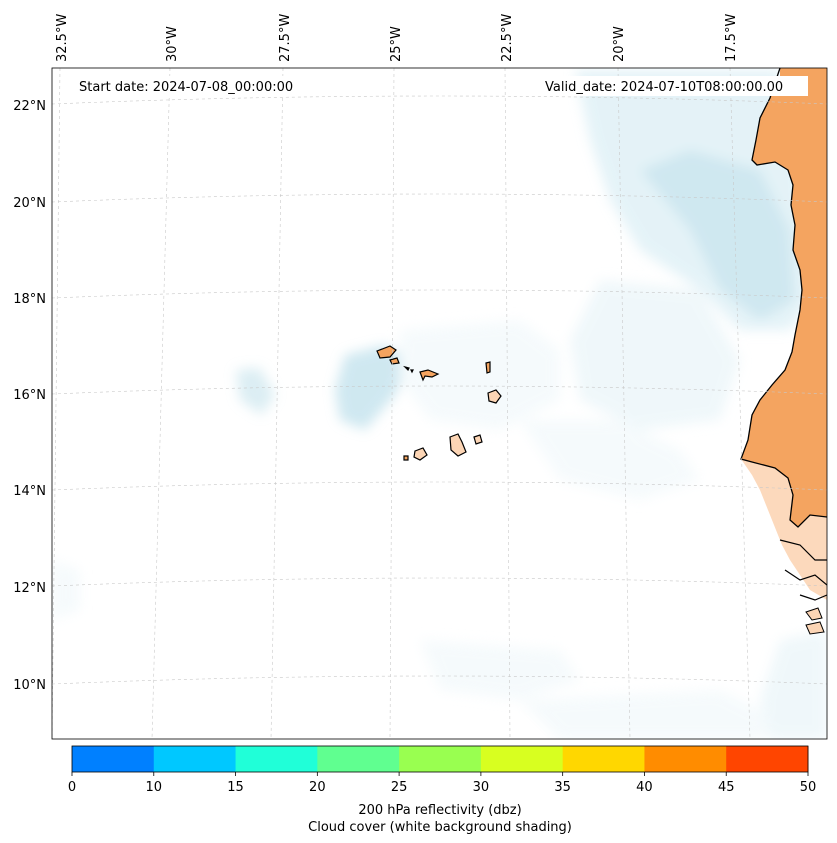  I want to click on lat-label-16n: 16°N, so click(29, 395).